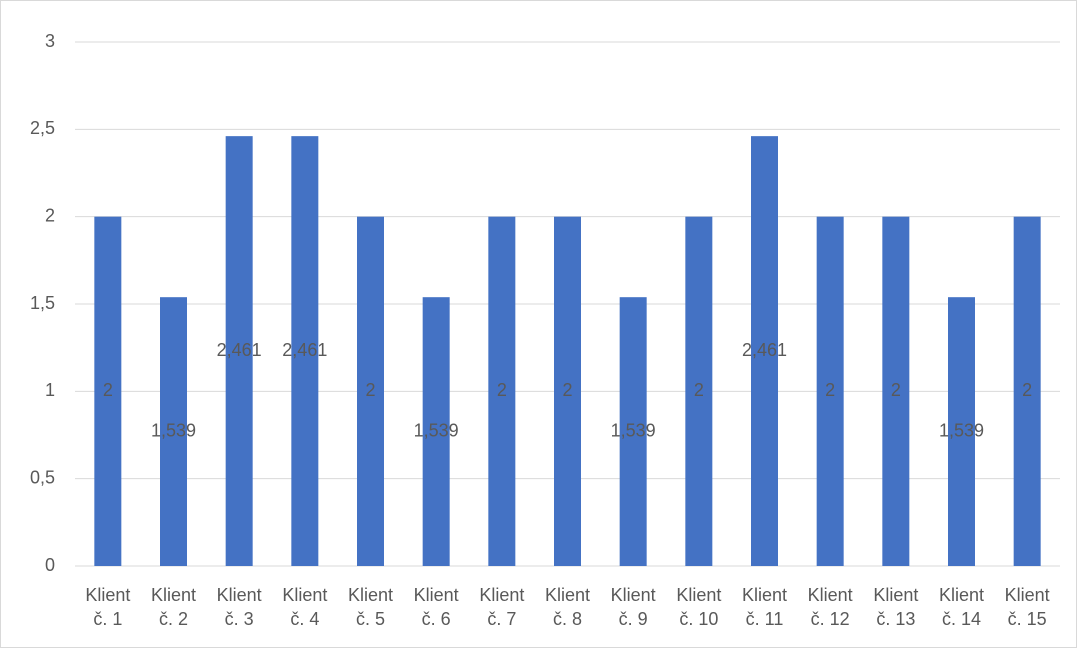 The width and height of the screenshot is (1077, 648). I want to click on x-tick-label: Klient č. 6, so click(436, 607).